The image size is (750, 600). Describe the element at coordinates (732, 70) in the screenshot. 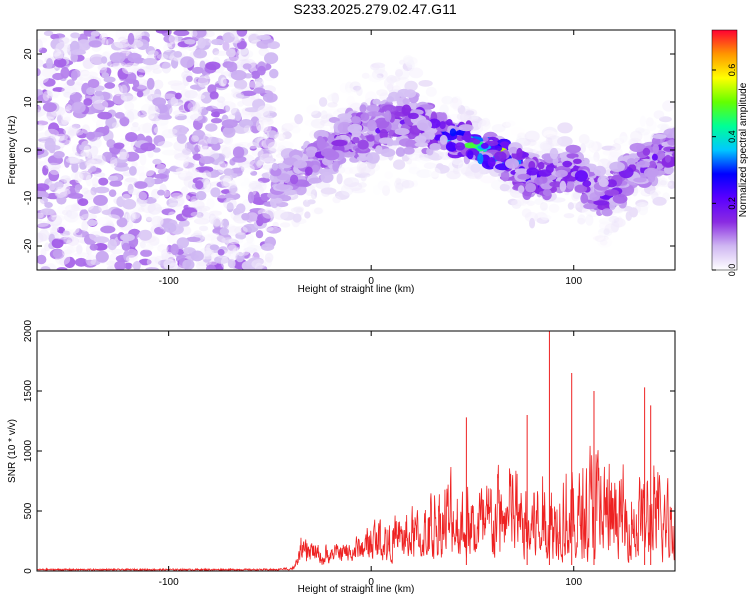

I see `colorbar-tick-label-3: 0.6` at that location.